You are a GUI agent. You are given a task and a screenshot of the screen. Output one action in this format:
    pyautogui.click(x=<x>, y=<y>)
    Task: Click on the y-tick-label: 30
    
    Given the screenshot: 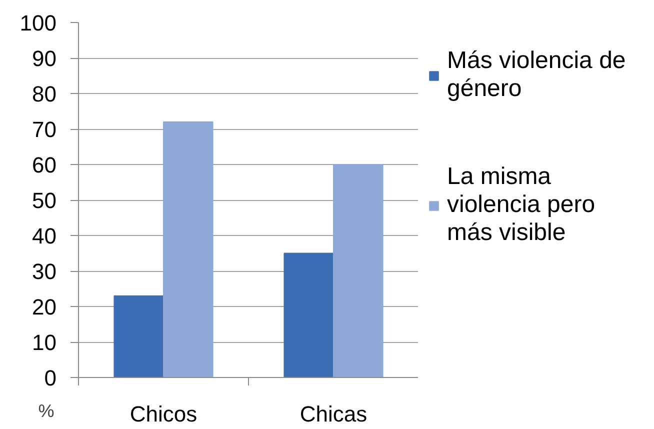 What is the action you would take?
    pyautogui.click(x=44, y=271)
    